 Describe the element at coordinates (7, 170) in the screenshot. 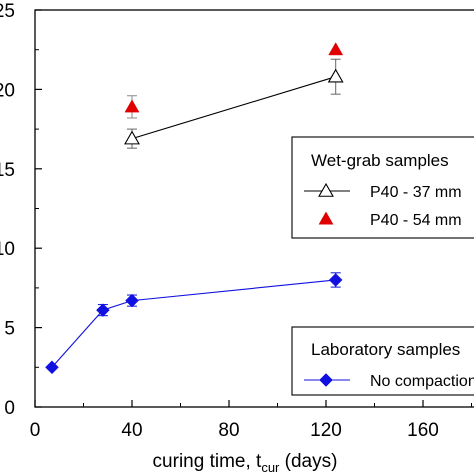

I see `y-tick-label: 15` at that location.